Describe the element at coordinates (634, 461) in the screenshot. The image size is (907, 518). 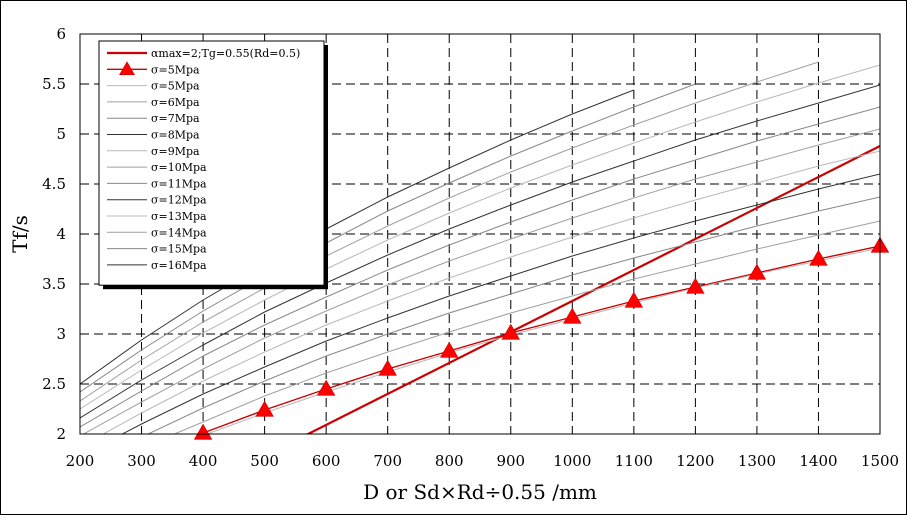
I see `x-tick-label: 1100` at that location.